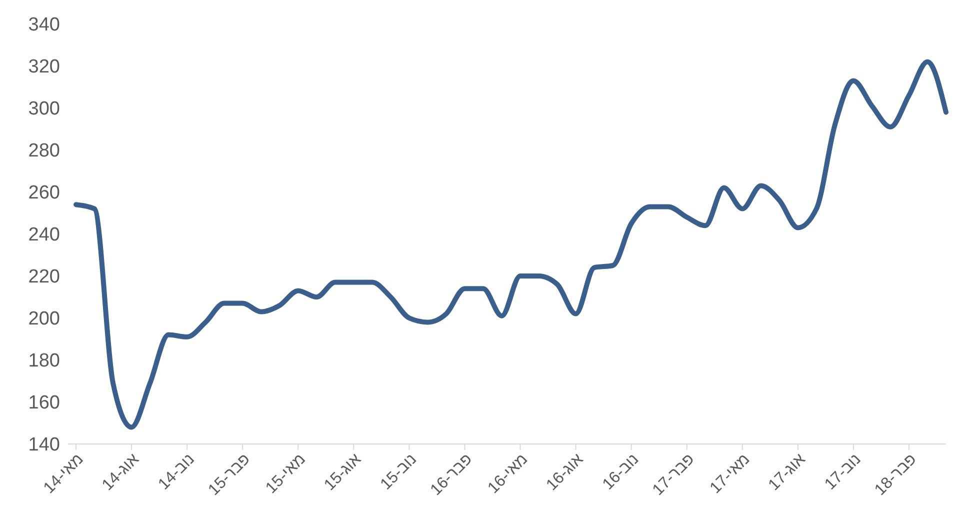 The height and width of the screenshot is (532, 960). What do you see at coordinates (44, 403) in the screenshot?
I see `y-tick-label: 160` at bounding box center [44, 403].